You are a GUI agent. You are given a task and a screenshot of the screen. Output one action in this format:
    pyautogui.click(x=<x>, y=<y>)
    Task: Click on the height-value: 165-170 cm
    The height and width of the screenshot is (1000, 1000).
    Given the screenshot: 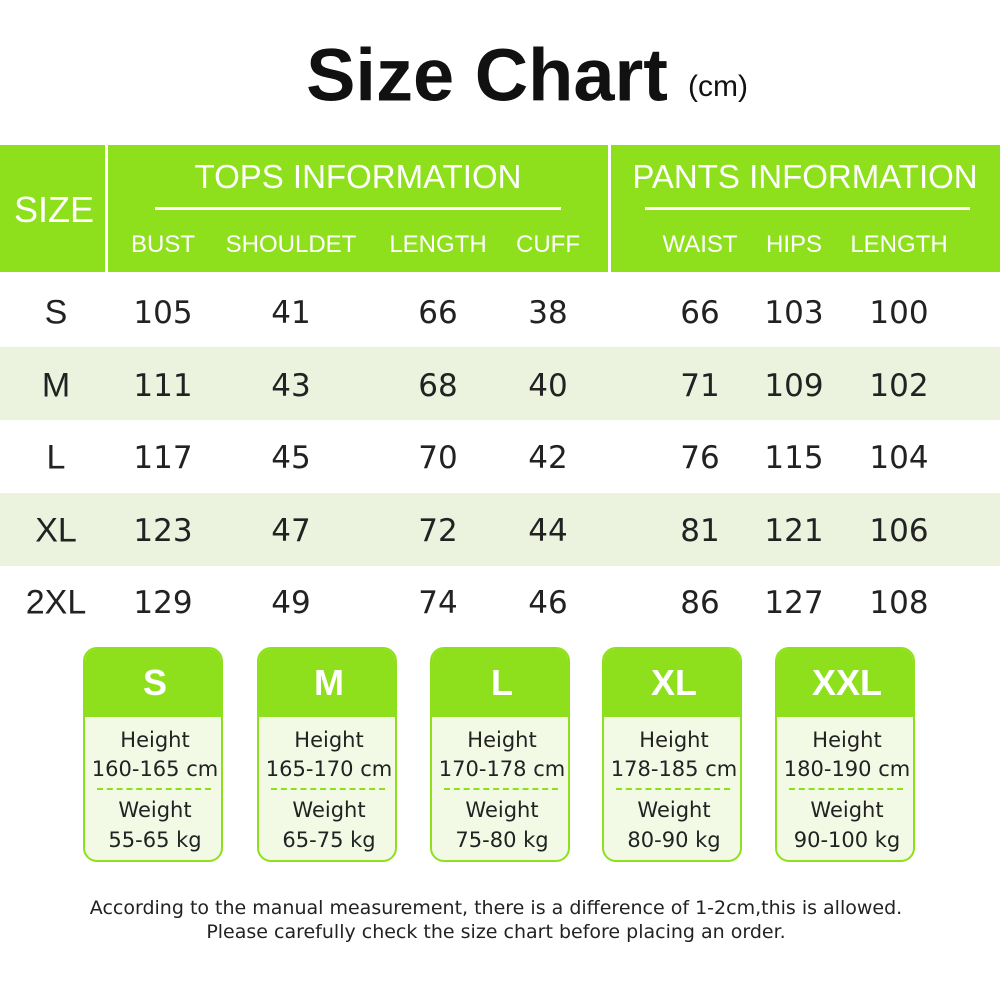 What is the action you would take?
    pyautogui.click(x=329, y=769)
    